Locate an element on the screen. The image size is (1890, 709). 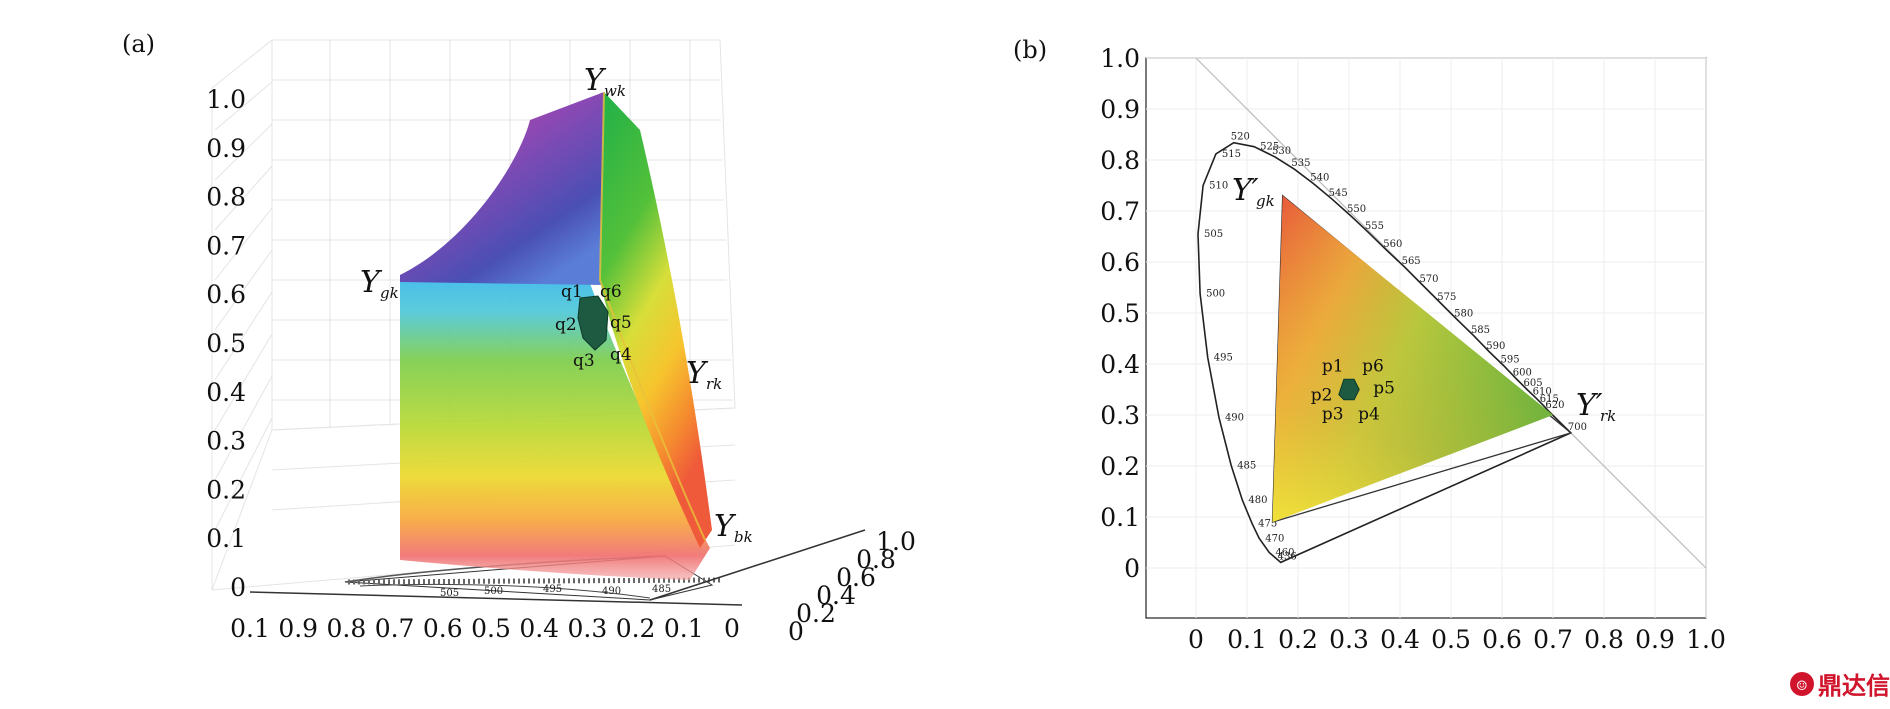
wavelength-label: 600 is located at coordinates (1522, 372).